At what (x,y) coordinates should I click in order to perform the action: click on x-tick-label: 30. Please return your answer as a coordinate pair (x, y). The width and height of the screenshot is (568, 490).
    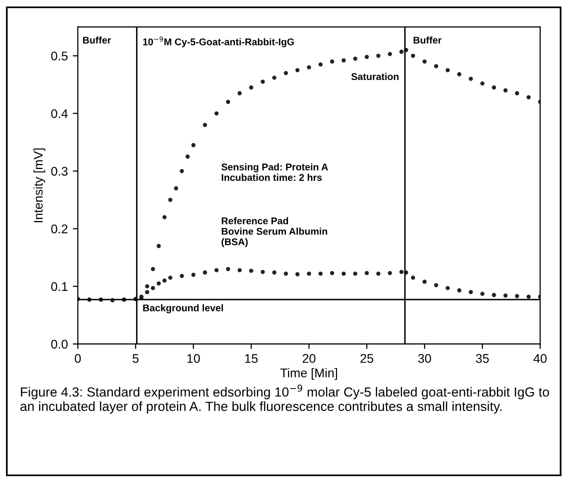
    Looking at the image, I should click on (425, 358).